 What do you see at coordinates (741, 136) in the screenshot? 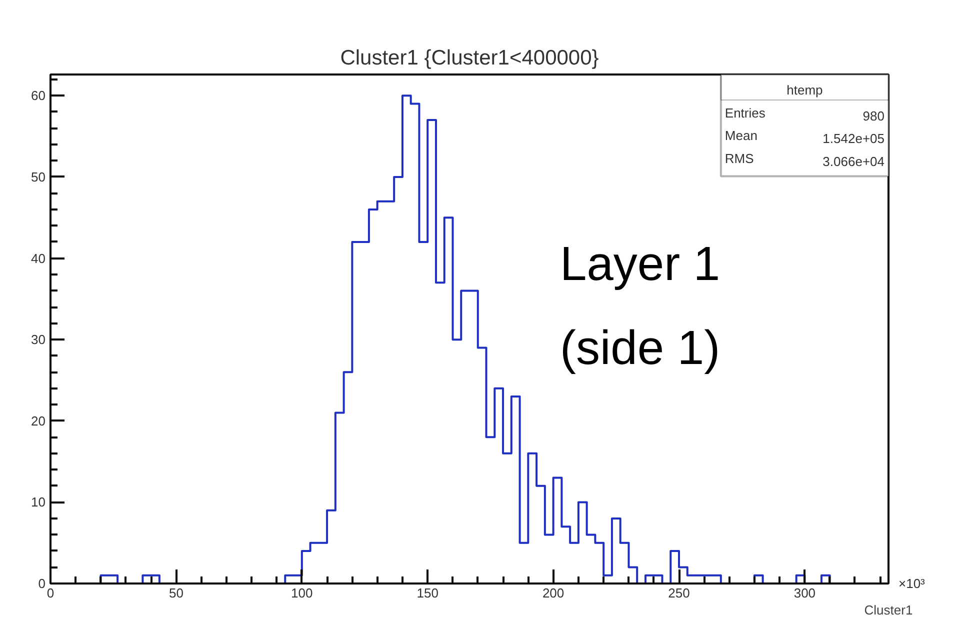
I see `annotation: Mean` at bounding box center [741, 136].